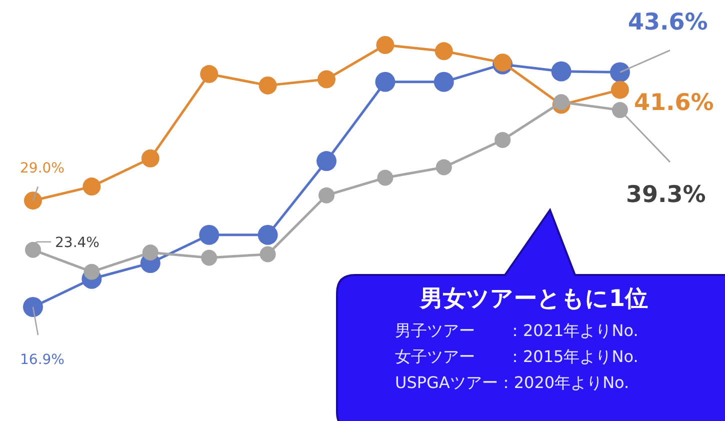  I want to click on annotation: 男女ツアーともに1位, so click(533, 299).